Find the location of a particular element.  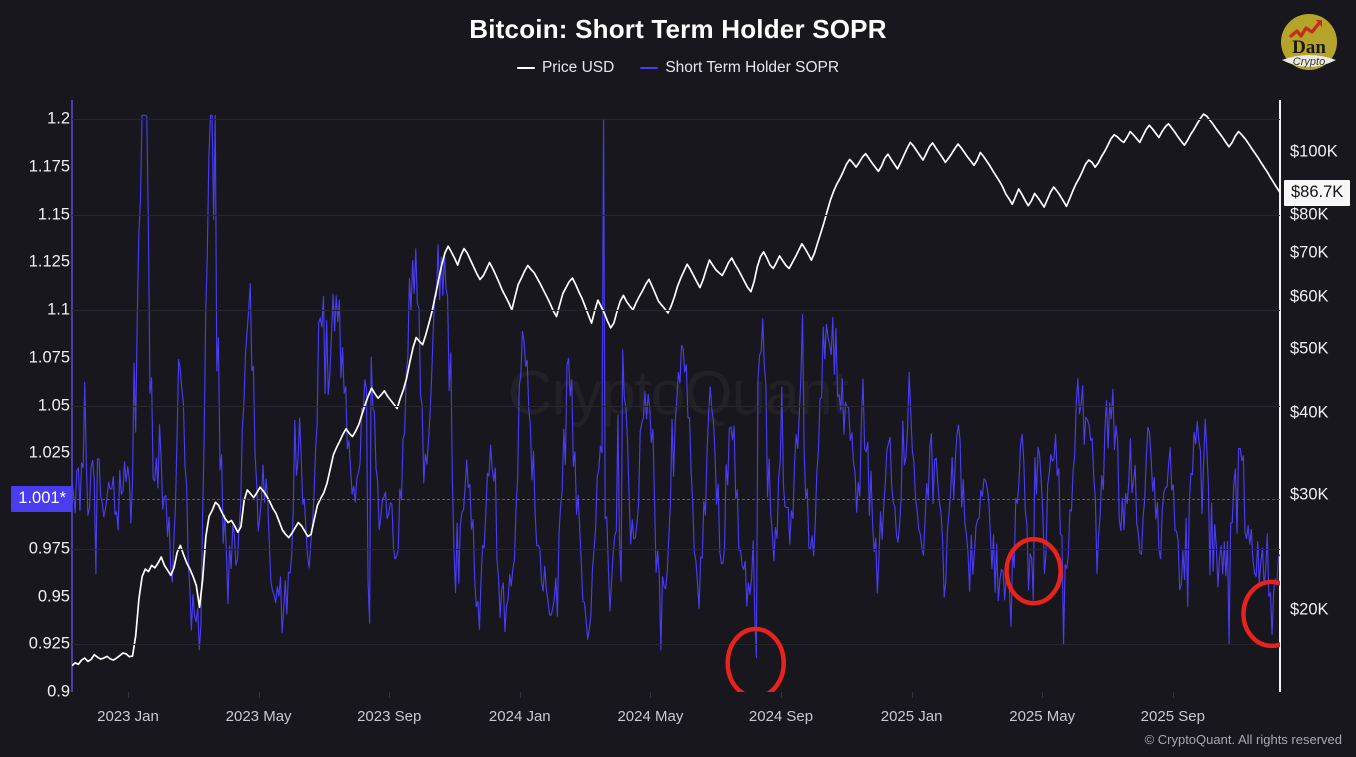

legend-label-sopr: Short Term Holder SOPR is located at coordinates (752, 67).